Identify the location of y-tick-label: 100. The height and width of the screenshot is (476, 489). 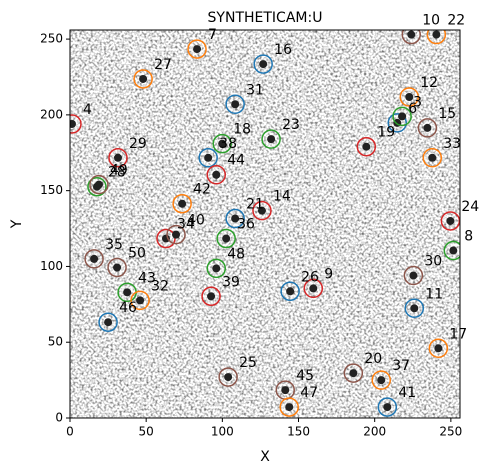
(51, 266).